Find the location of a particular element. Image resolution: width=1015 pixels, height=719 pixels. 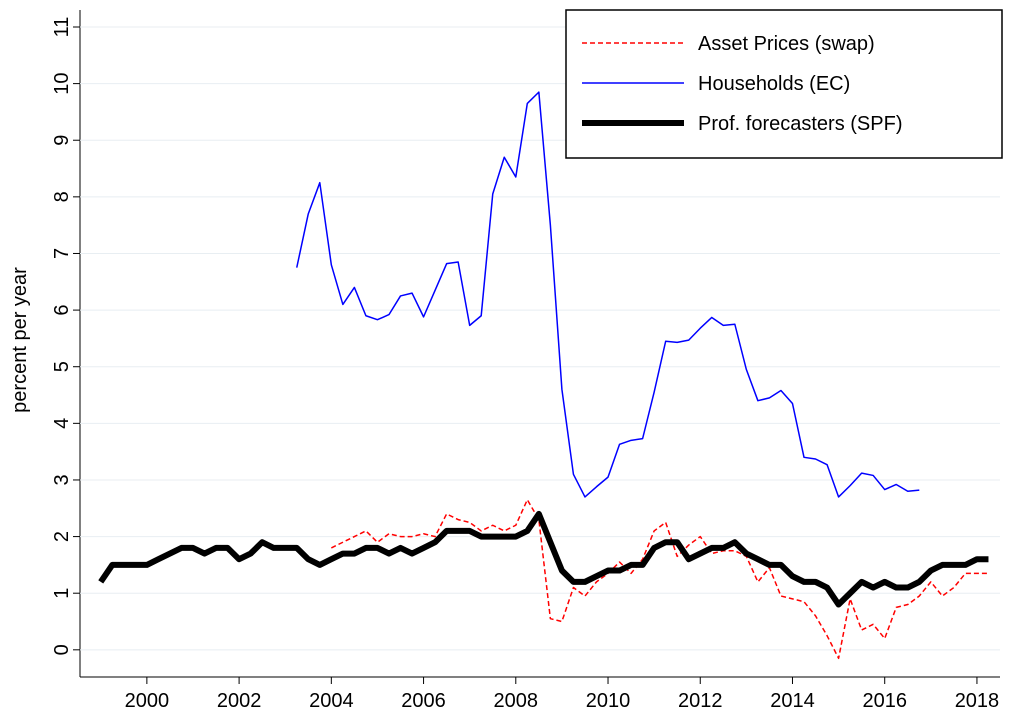

y-tick-label: 1 is located at coordinates (62, 593).